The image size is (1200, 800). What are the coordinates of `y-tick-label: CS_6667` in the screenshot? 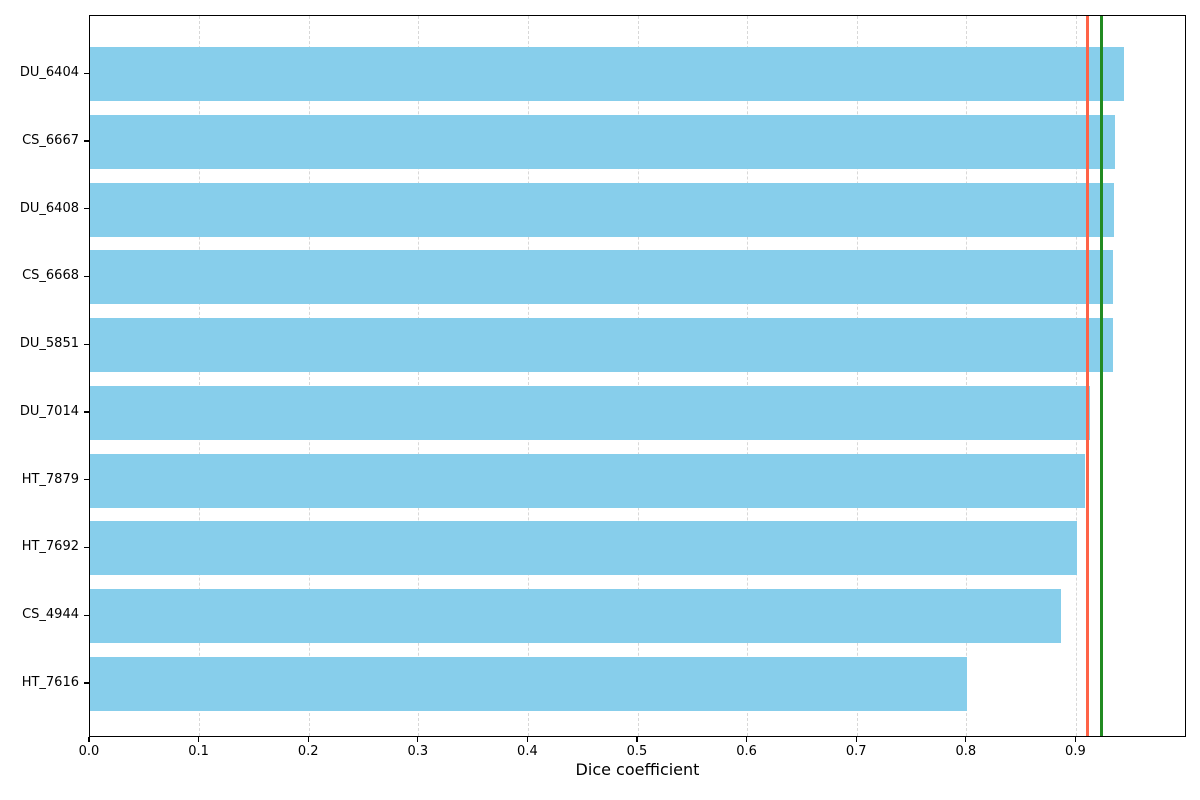 It's located at (50, 140).